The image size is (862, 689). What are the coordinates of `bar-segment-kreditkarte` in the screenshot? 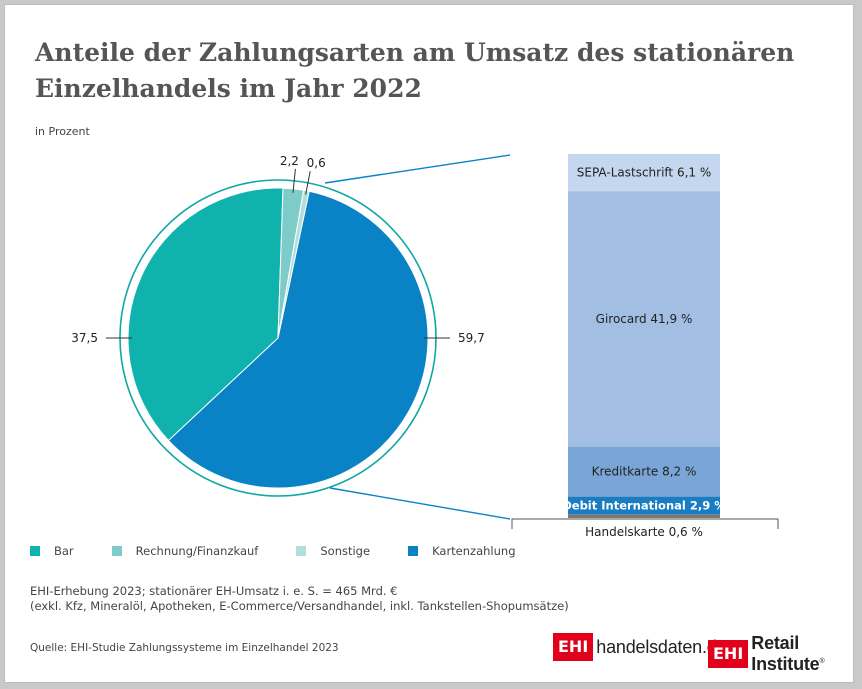 It's located at (644, 471).